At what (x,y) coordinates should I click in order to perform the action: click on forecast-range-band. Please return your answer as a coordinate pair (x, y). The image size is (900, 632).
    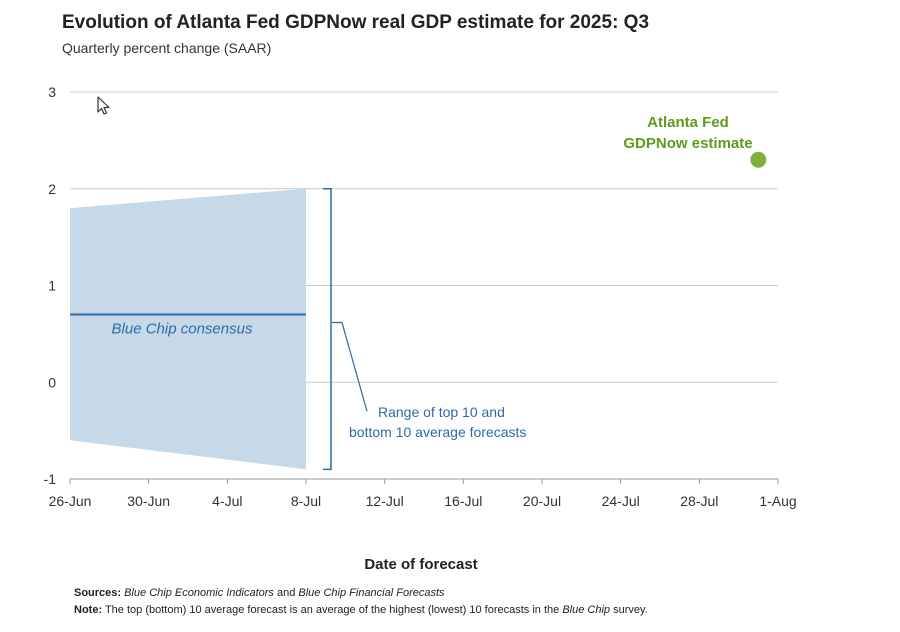
    Looking at the image, I should click on (188, 329).